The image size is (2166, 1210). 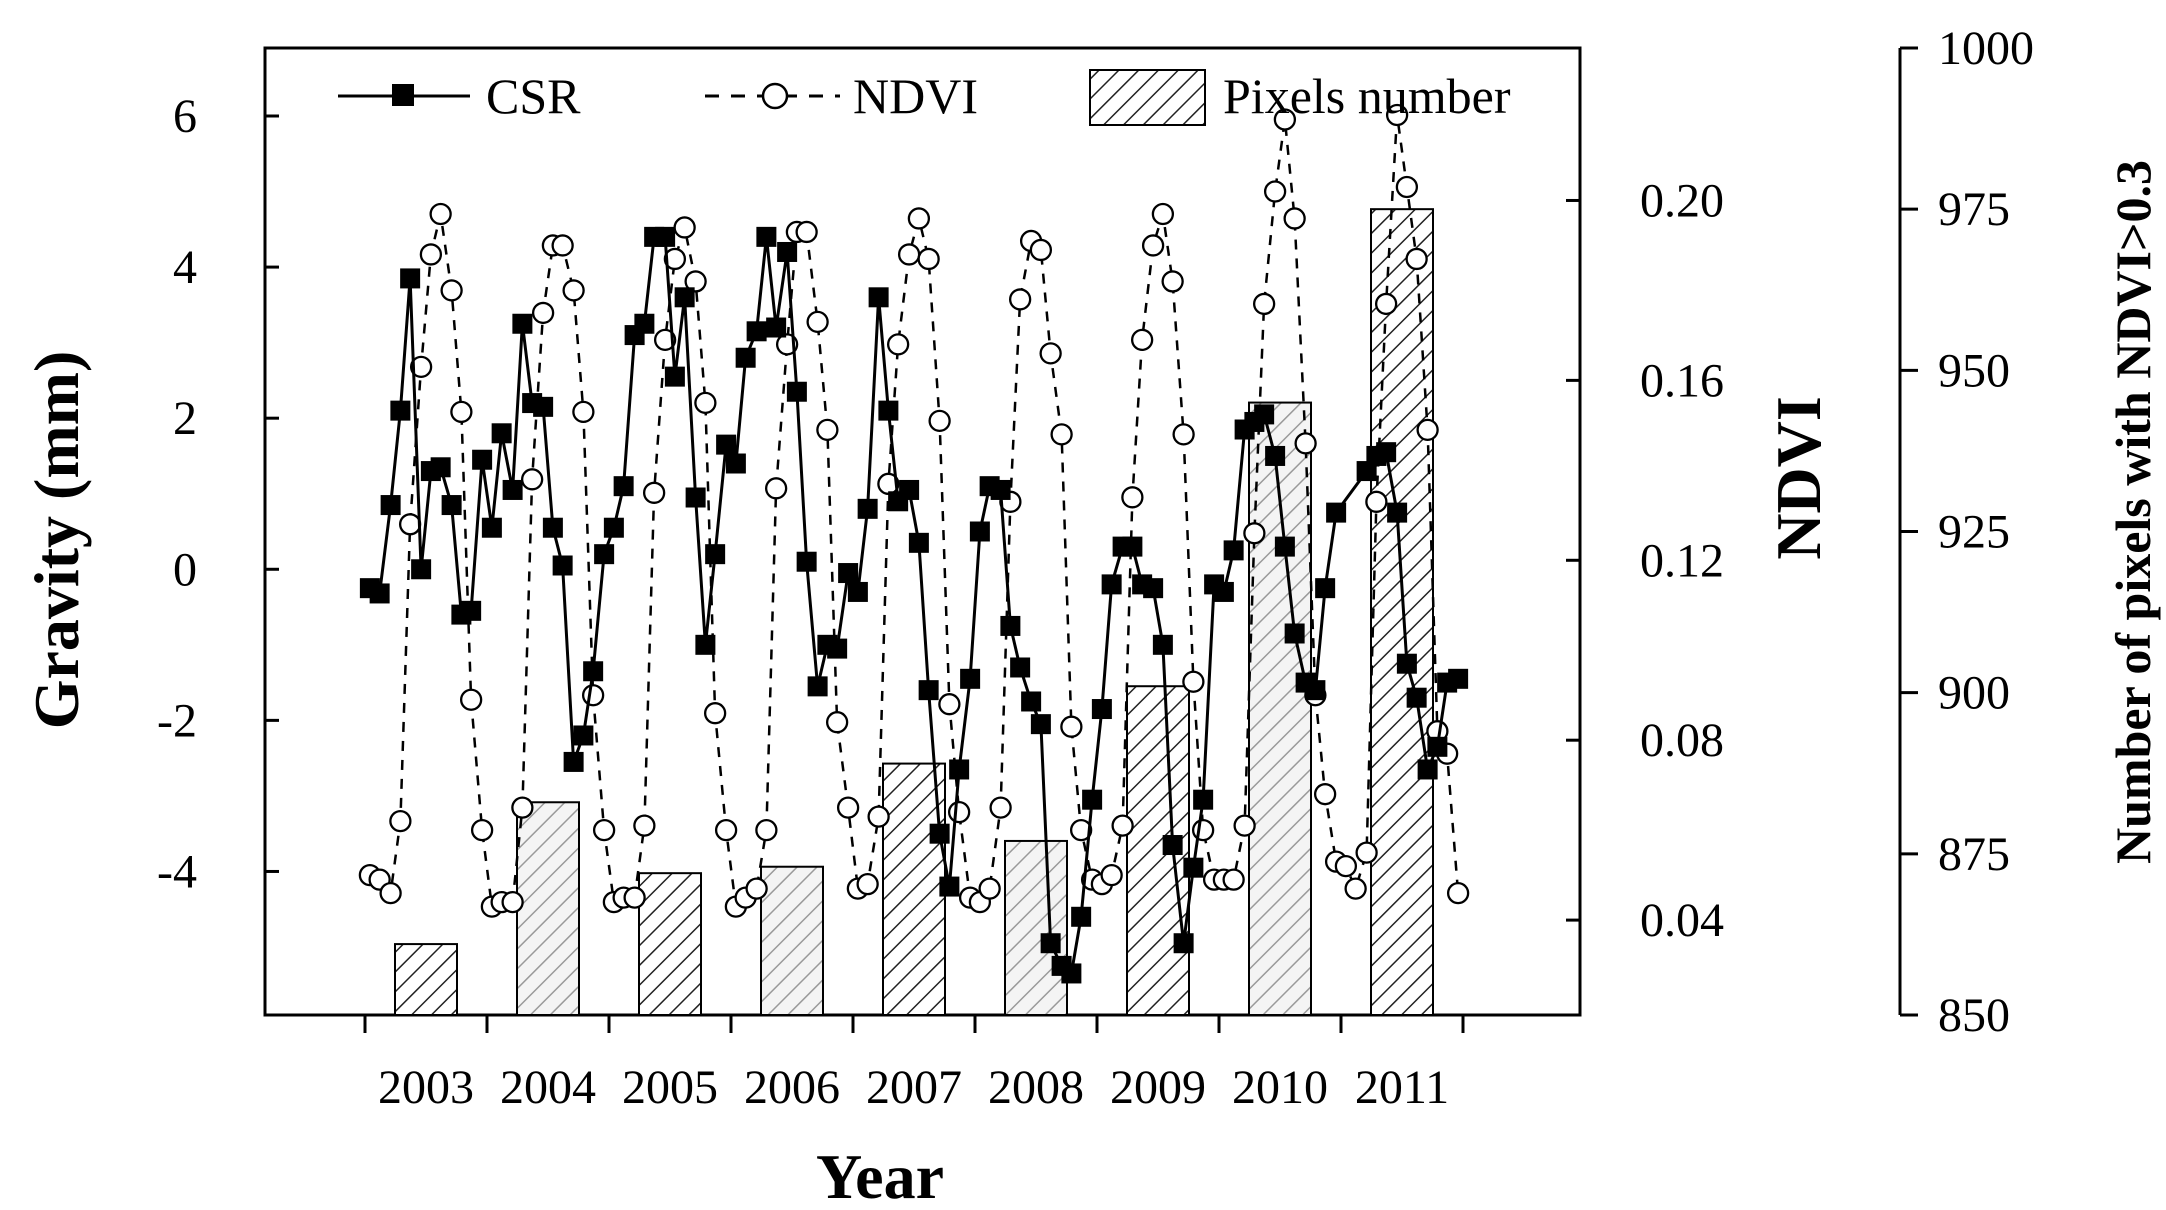 What do you see at coordinates (1682, 560) in the screenshot?
I see `ndvi-tick-label: 0.12` at bounding box center [1682, 560].